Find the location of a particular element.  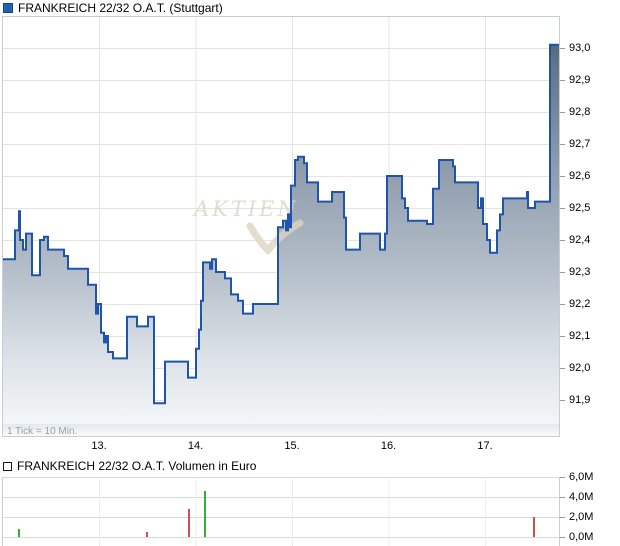

price-chart-title: FRANKREICH 22/32 O.A.T. (Stuttgart) is located at coordinates (120, 8).